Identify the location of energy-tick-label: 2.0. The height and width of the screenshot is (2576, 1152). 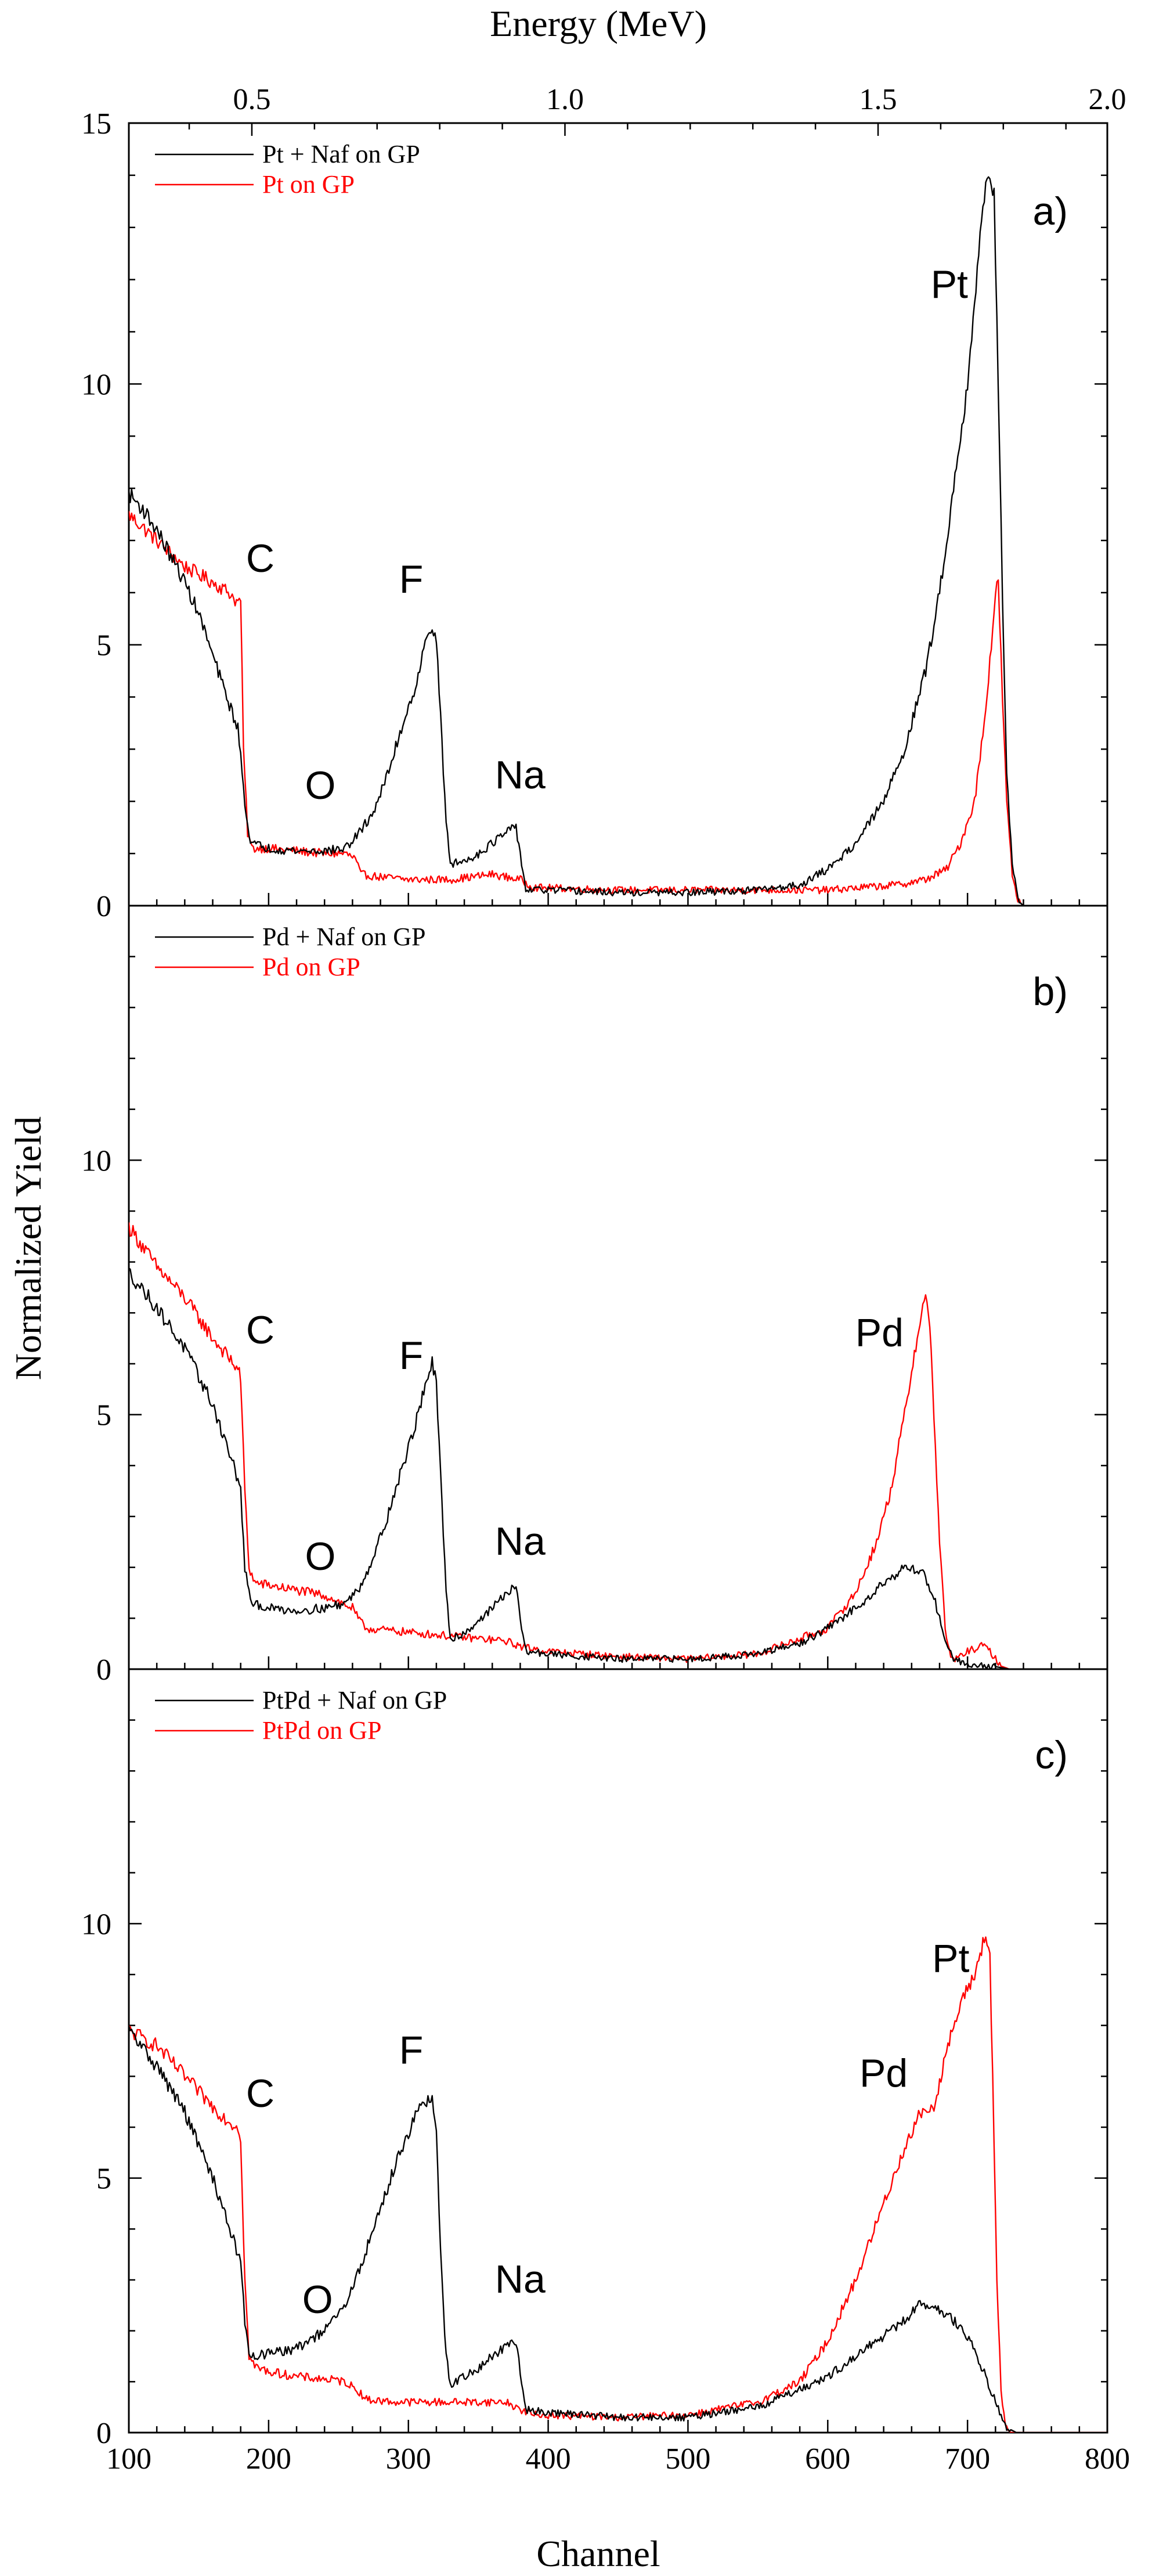
(1107, 99).